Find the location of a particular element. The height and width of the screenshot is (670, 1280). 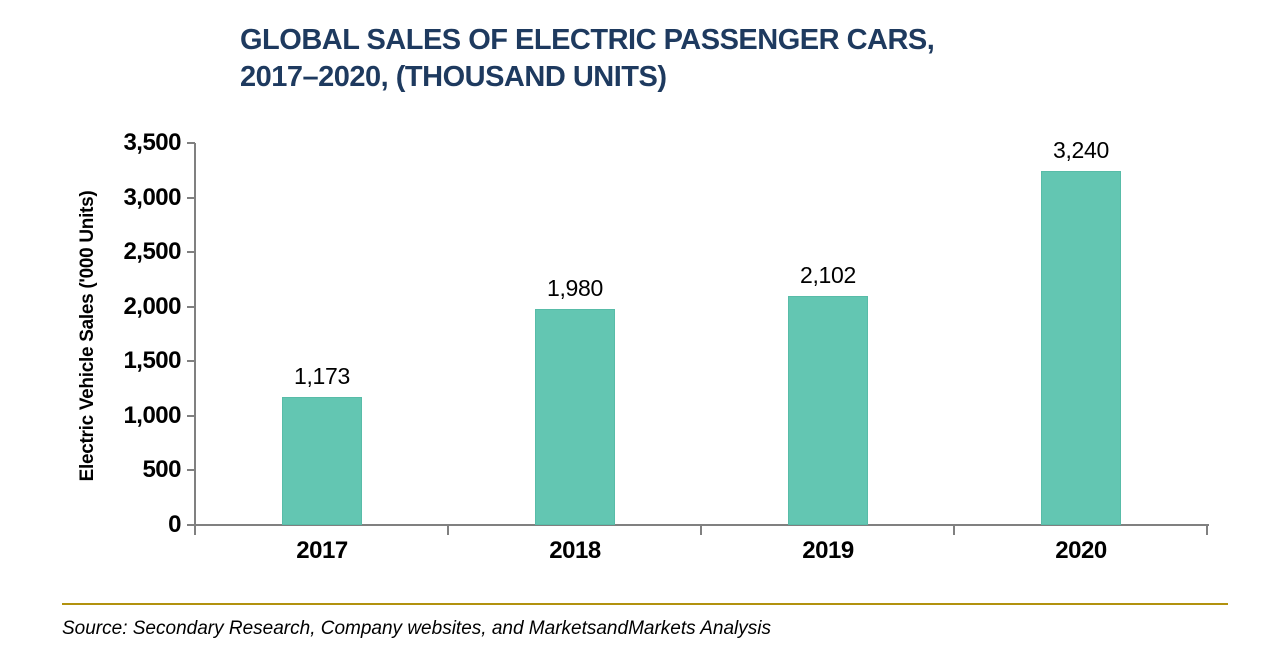

x-tick-label: 2020 is located at coordinates (1081, 550).